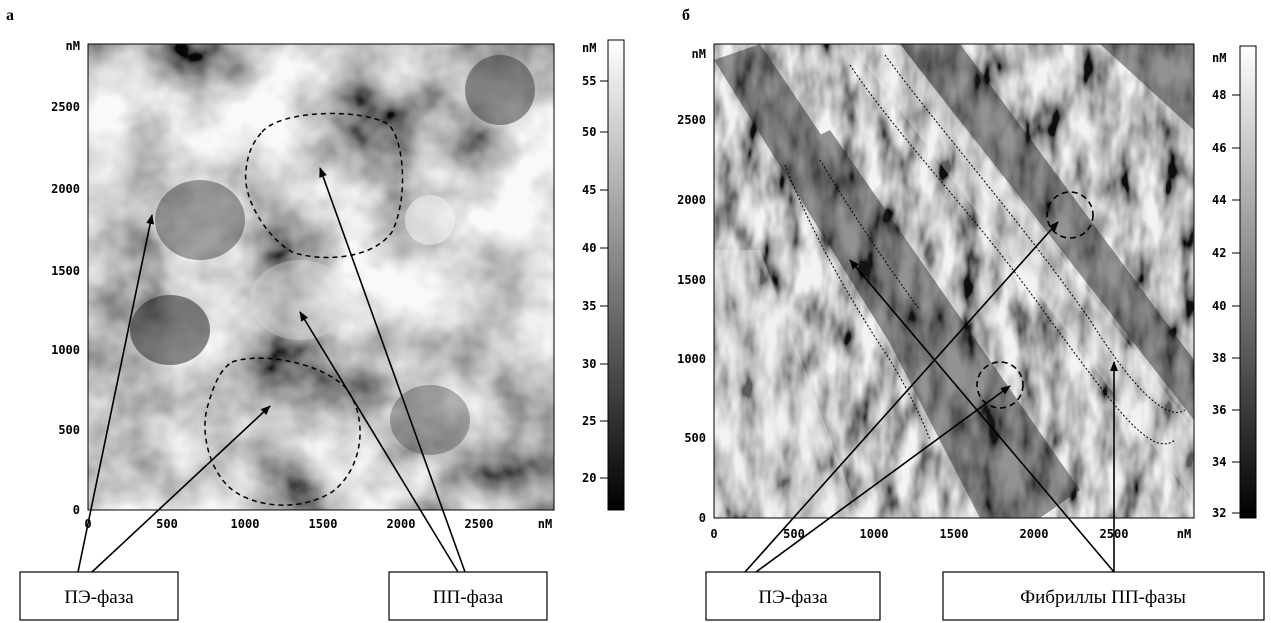 The height and width of the screenshot is (623, 1271). Describe the element at coordinates (883, 479) in the screenshot. I see `arrow-pe-2-b` at that location.